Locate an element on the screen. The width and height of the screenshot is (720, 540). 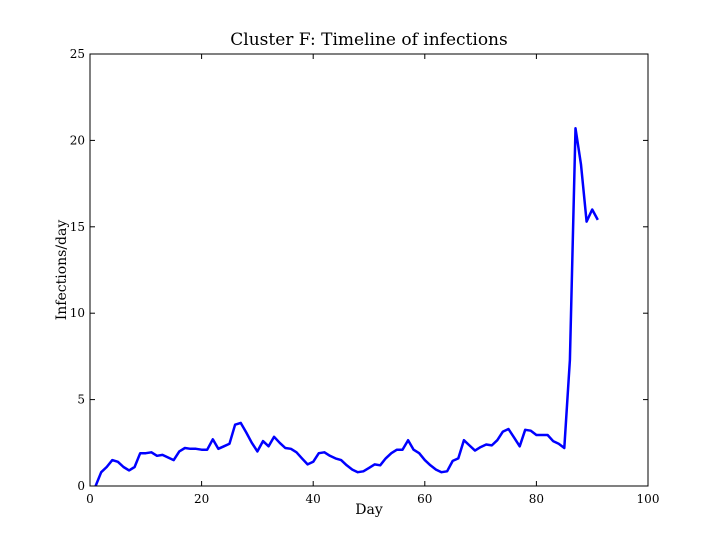
x-tick-label: 0 is located at coordinates (90, 499).